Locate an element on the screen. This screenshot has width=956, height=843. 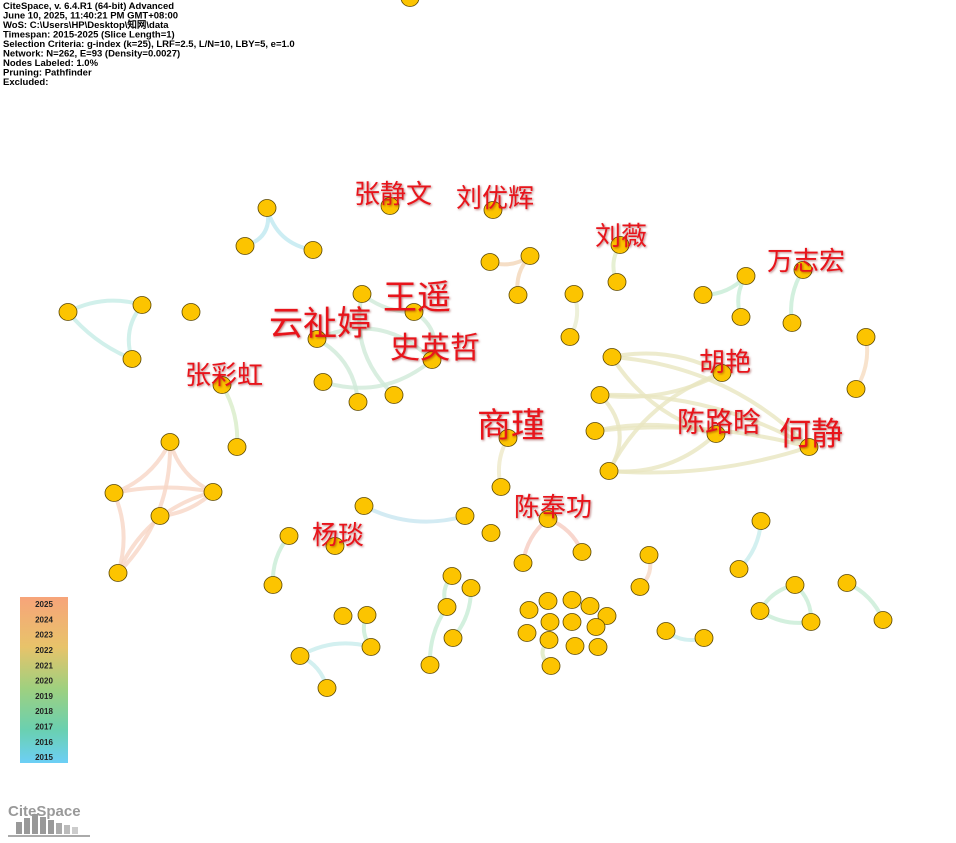
node-label: 杨琰 is located at coordinates (338, 536).